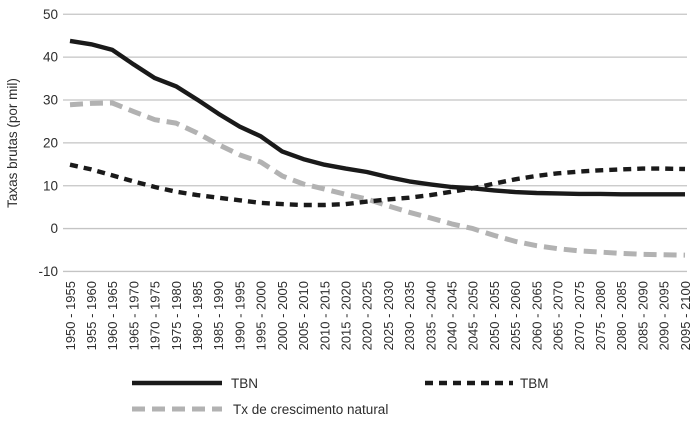 The image size is (700, 422). I want to click on x-tick-label: 1975 - 1980, so click(176, 315).